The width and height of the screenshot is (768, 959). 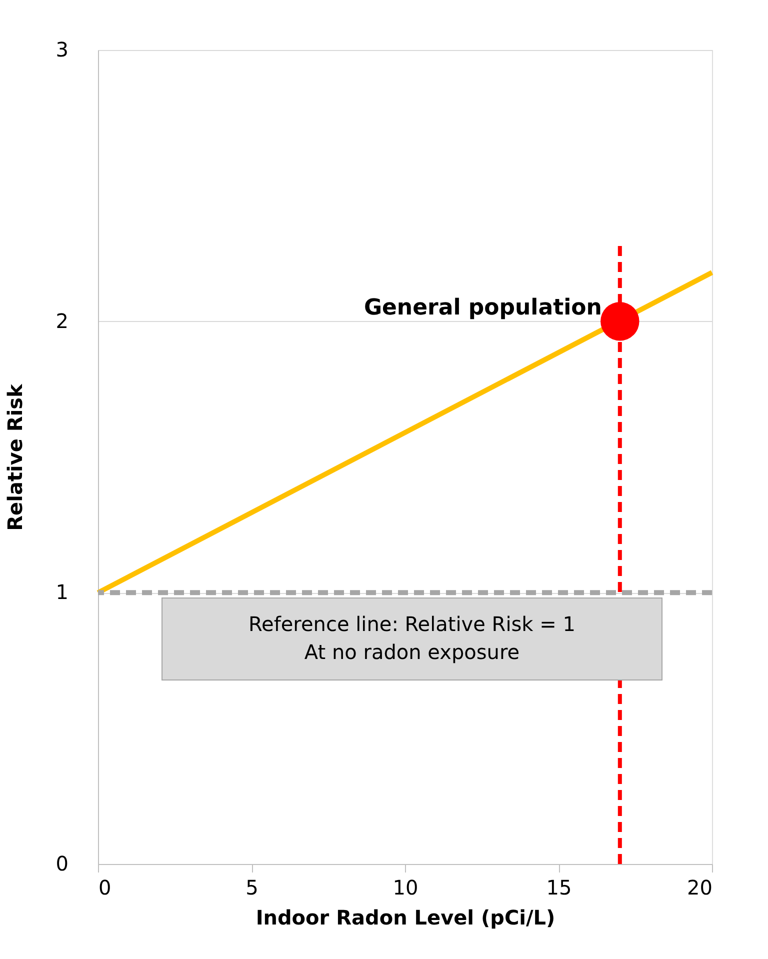 What do you see at coordinates (252, 888) in the screenshot?
I see `x-tick-label: 5` at bounding box center [252, 888].